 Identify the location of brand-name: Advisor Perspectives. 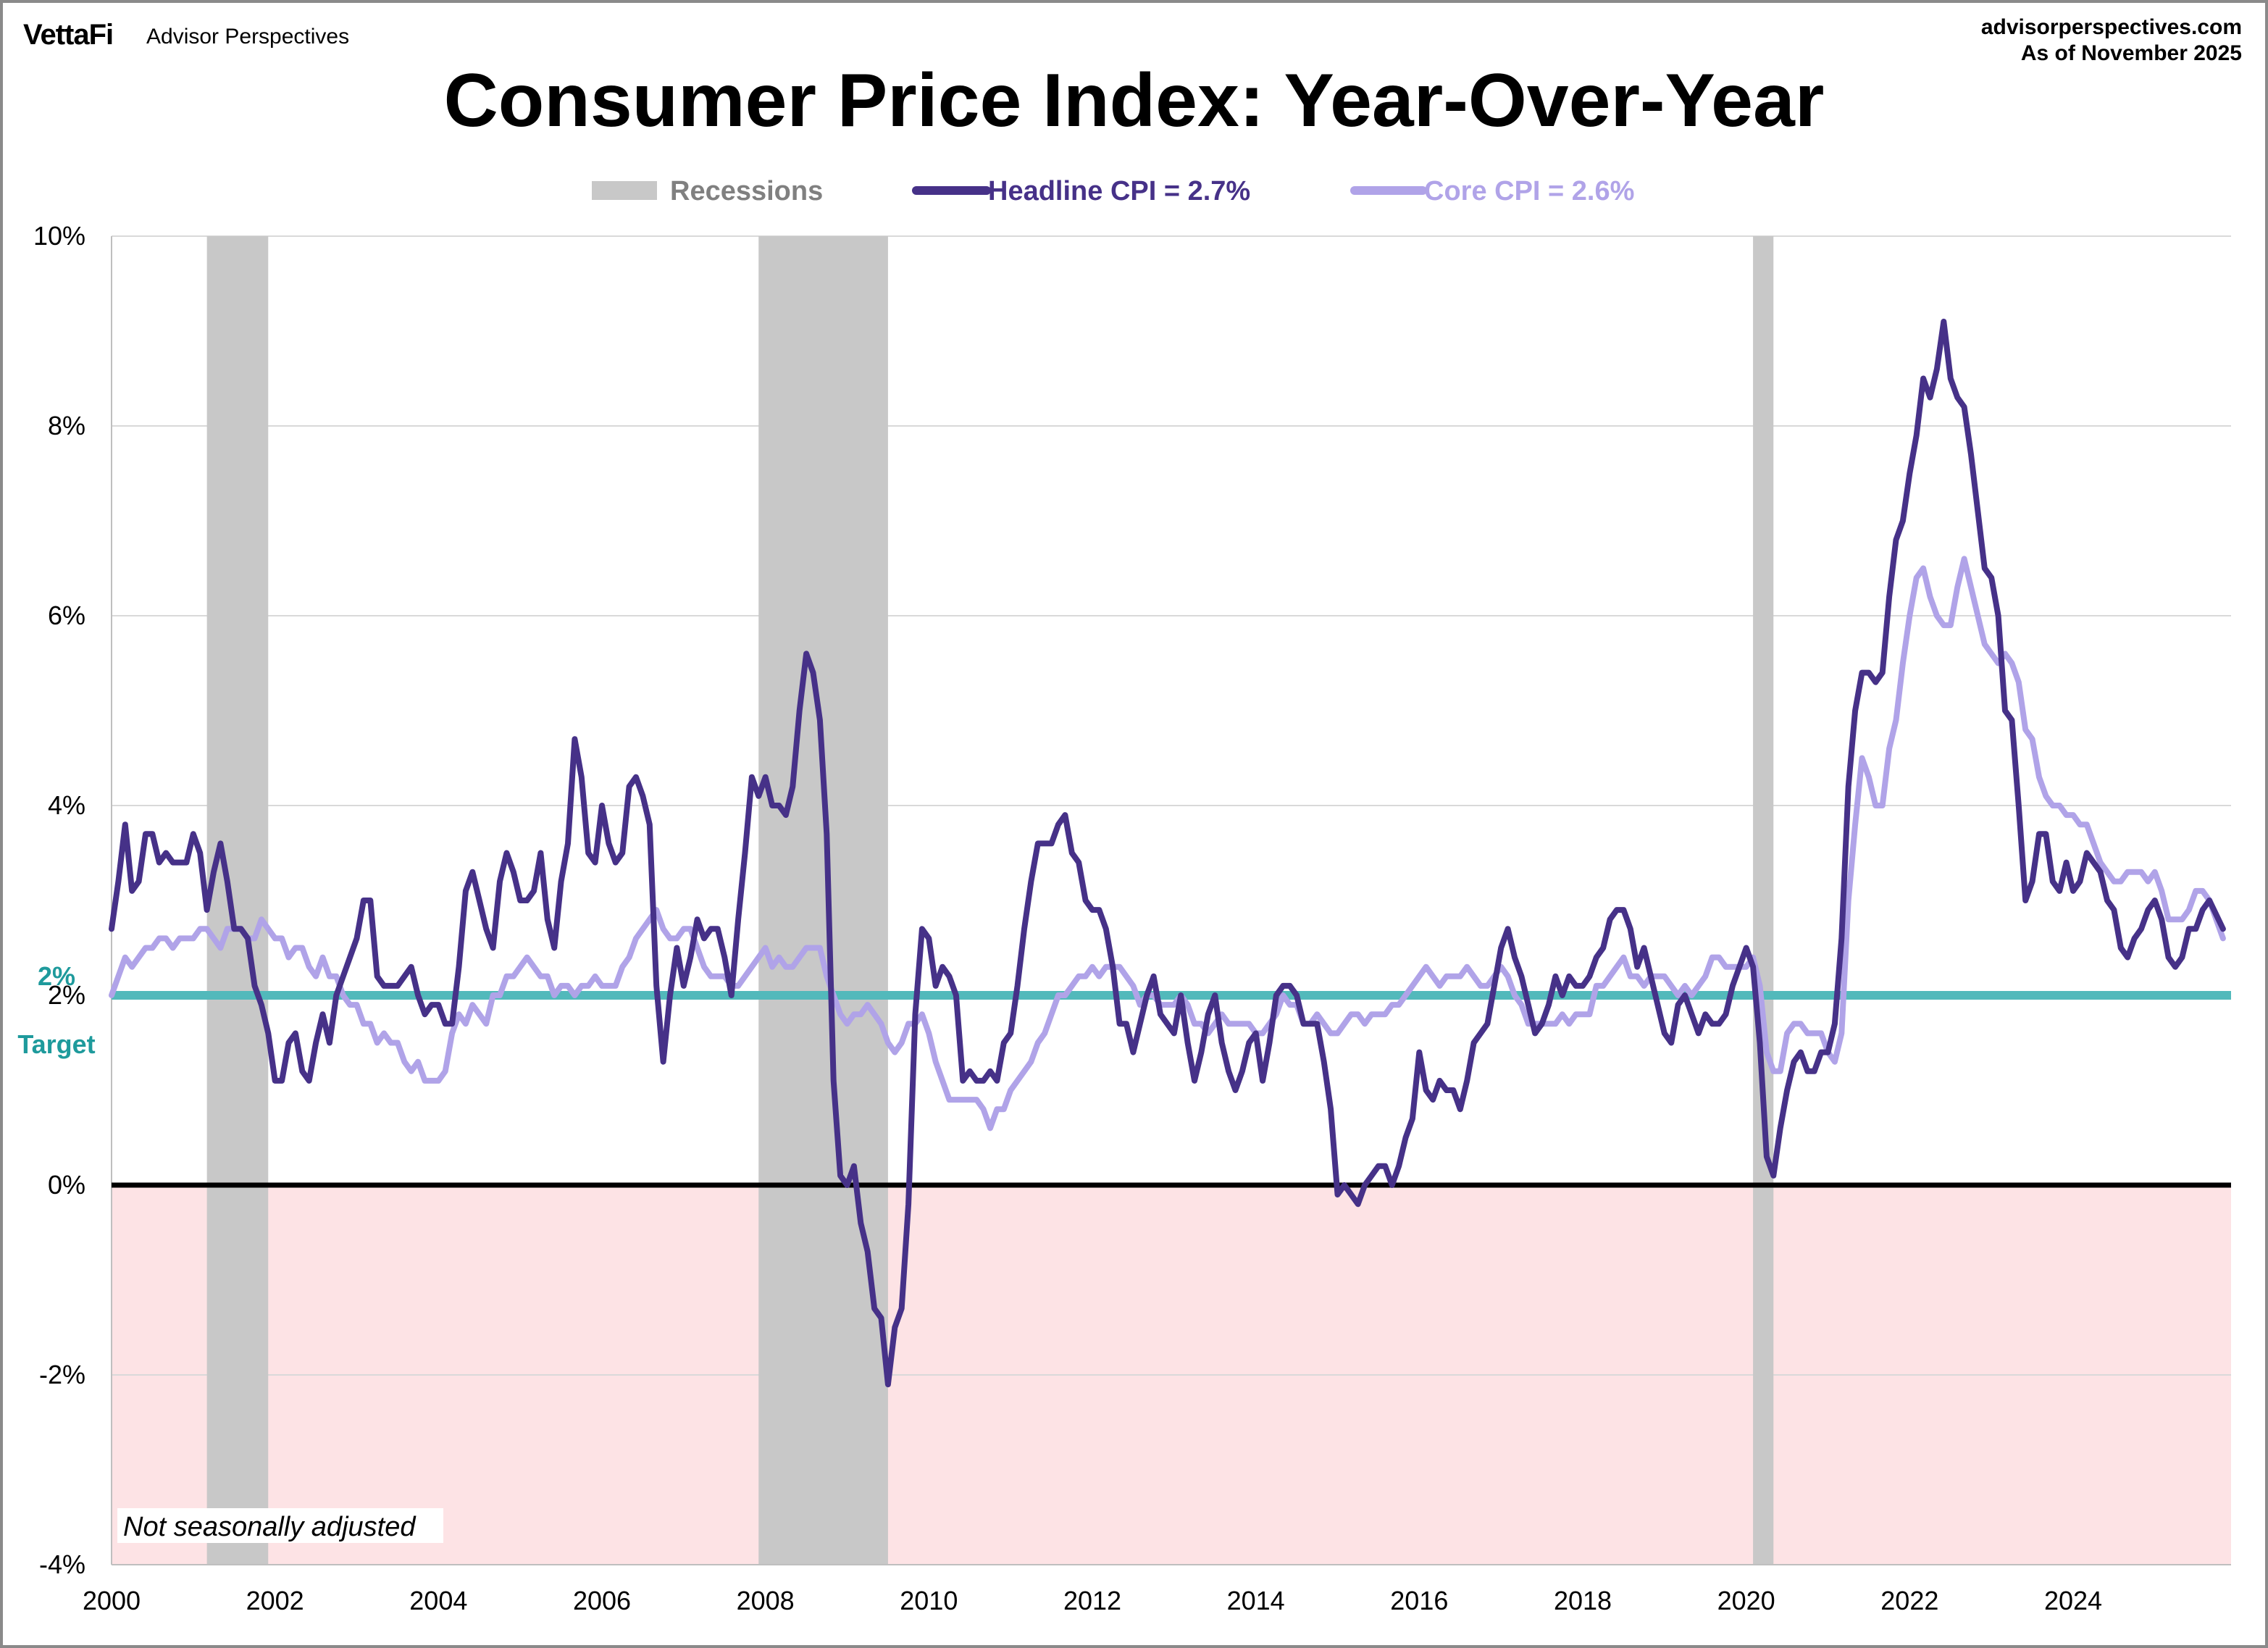
(248, 37).